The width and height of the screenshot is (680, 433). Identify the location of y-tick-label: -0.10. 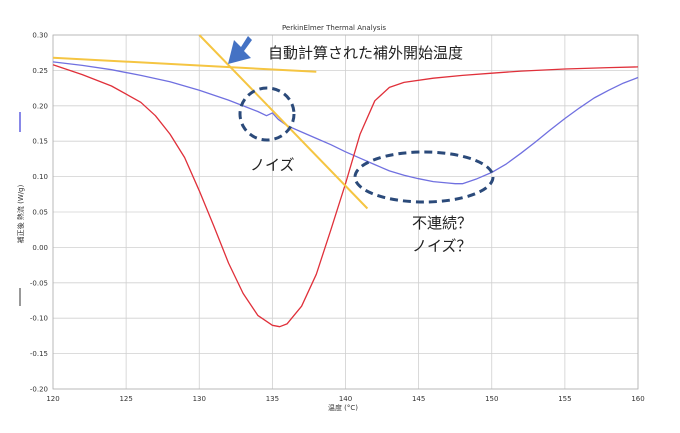
(39, 319).